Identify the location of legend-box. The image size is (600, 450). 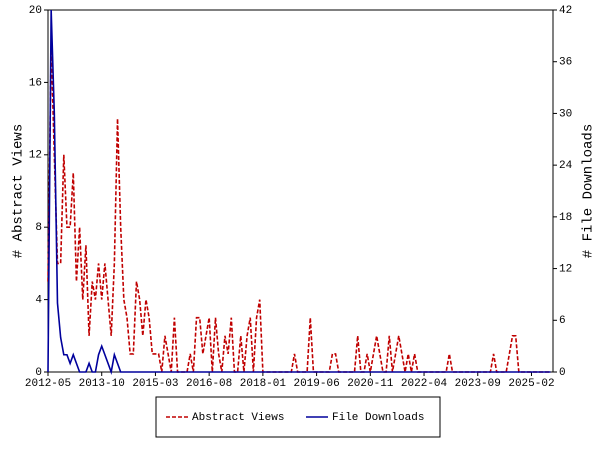
(298, 417).